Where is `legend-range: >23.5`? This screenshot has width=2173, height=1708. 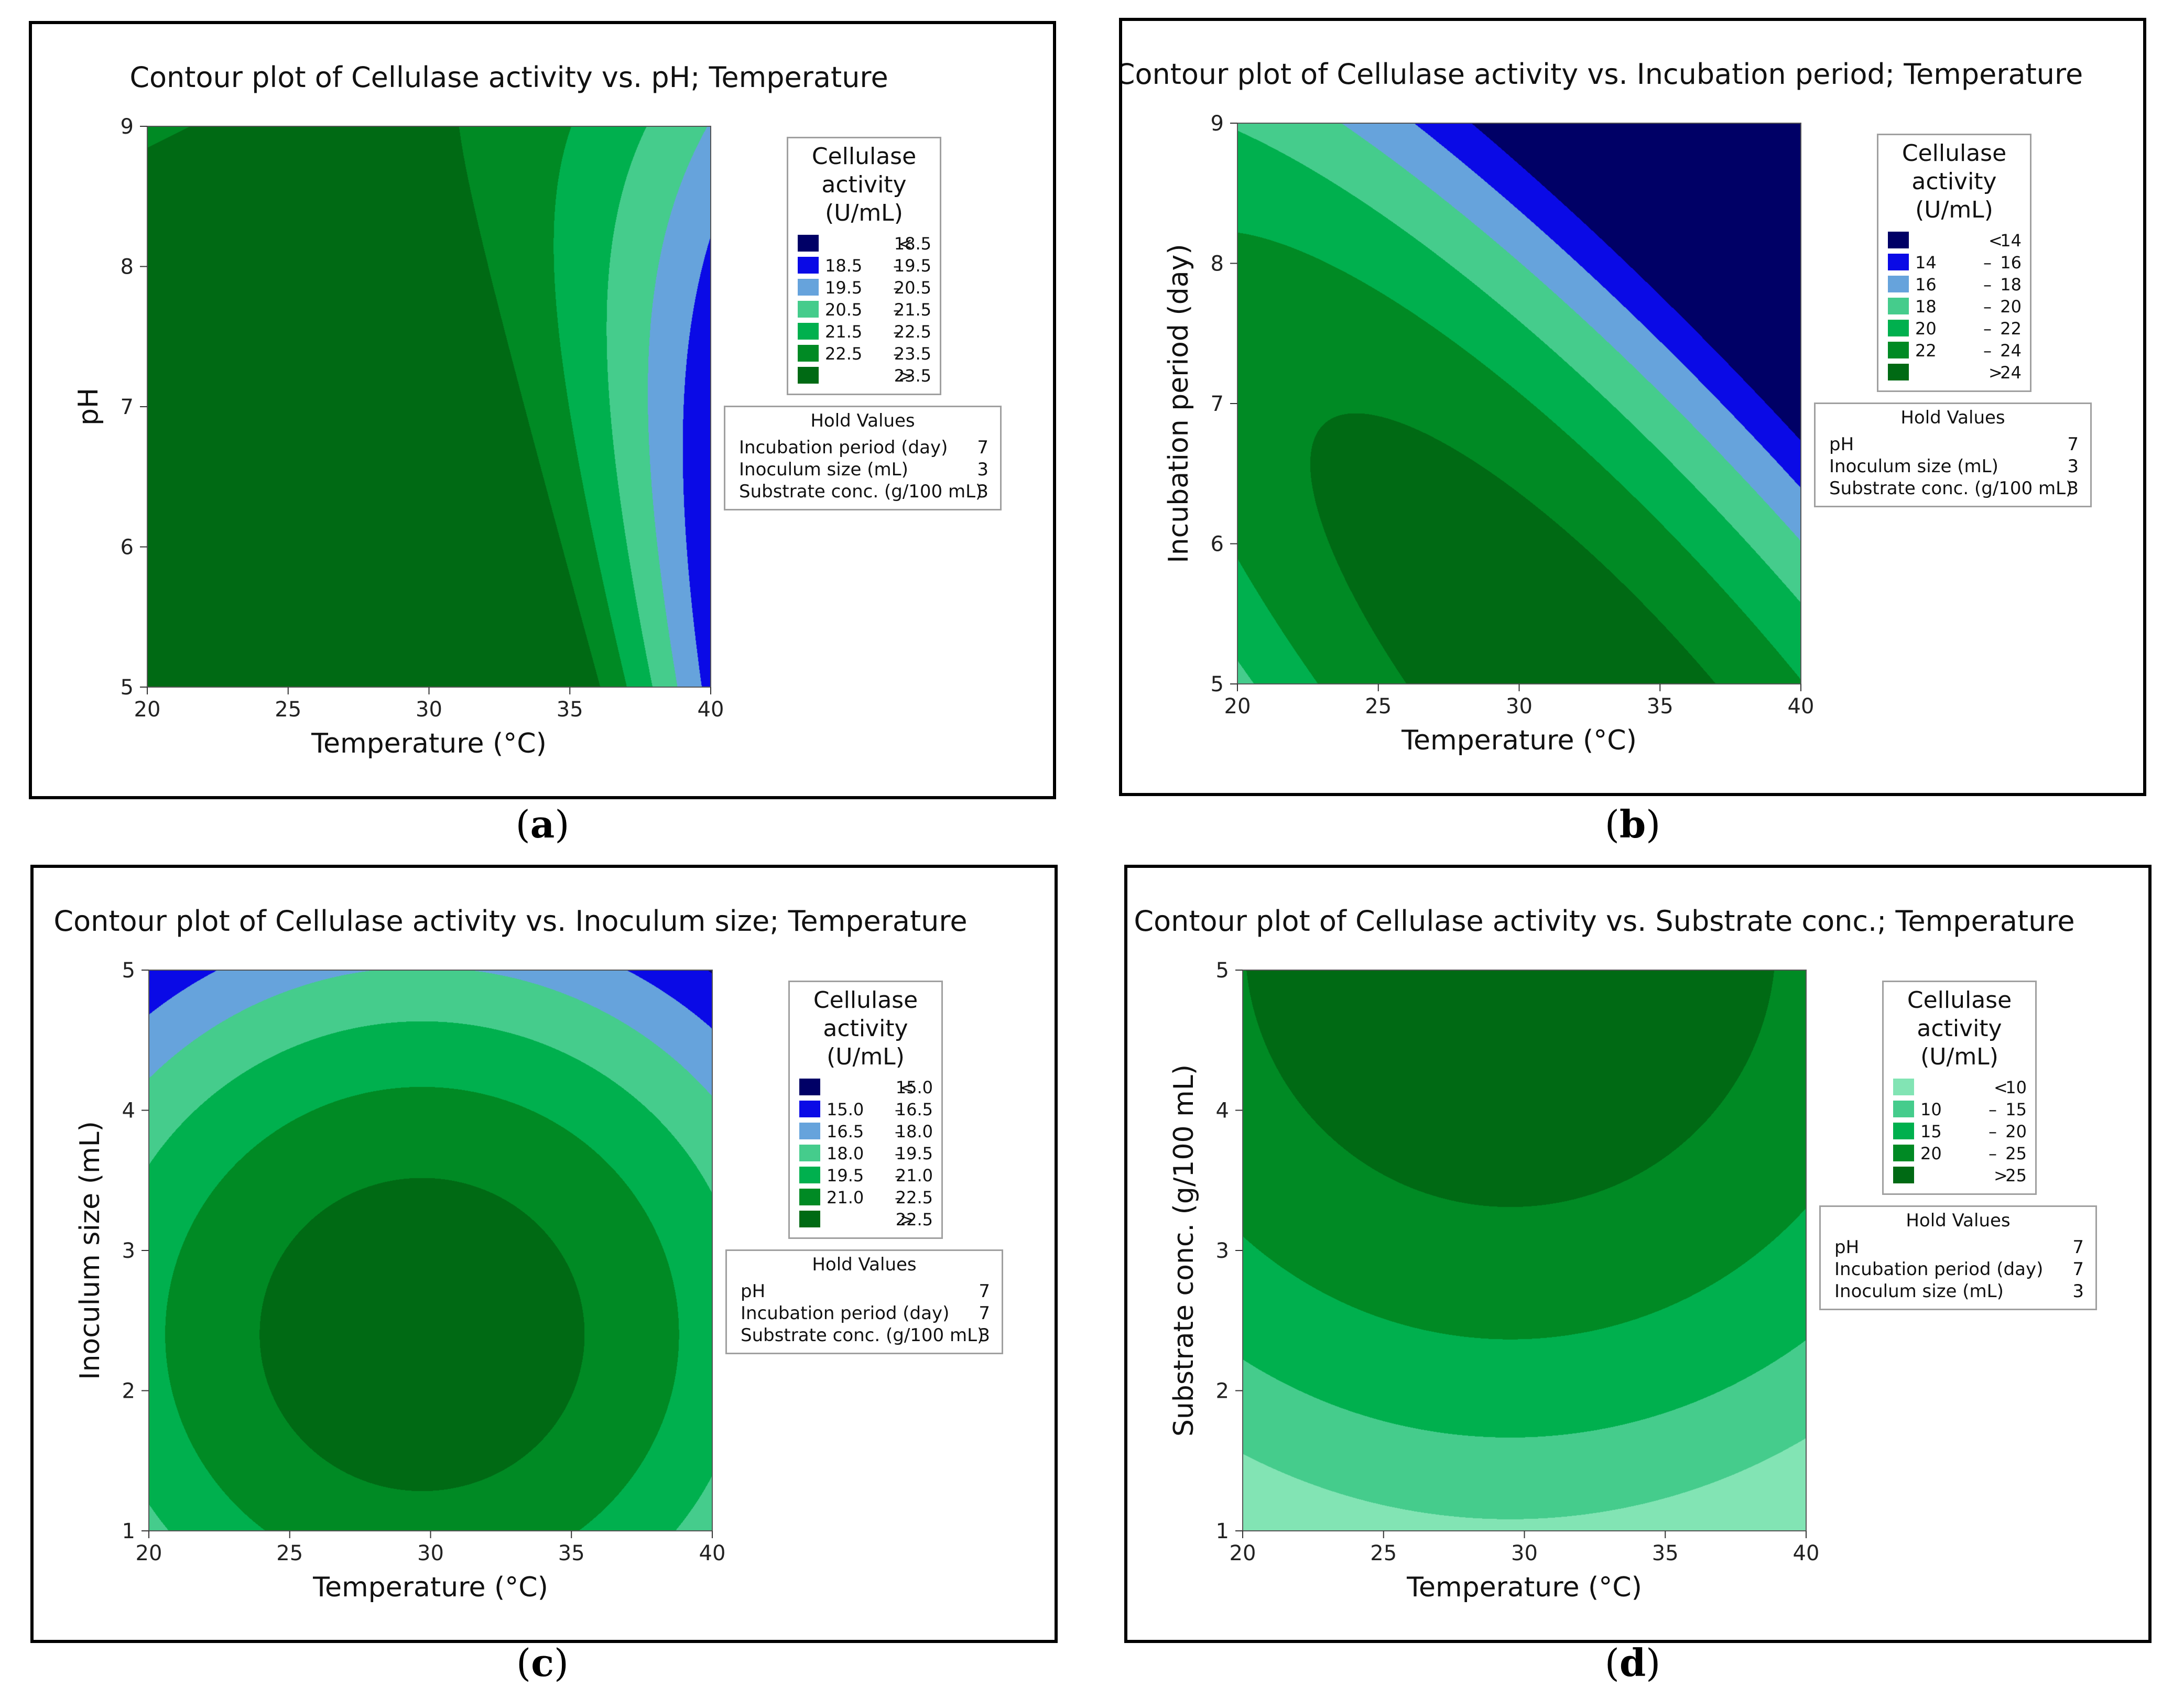
legend-range: >23.5 is located at coordinates (878, 376).